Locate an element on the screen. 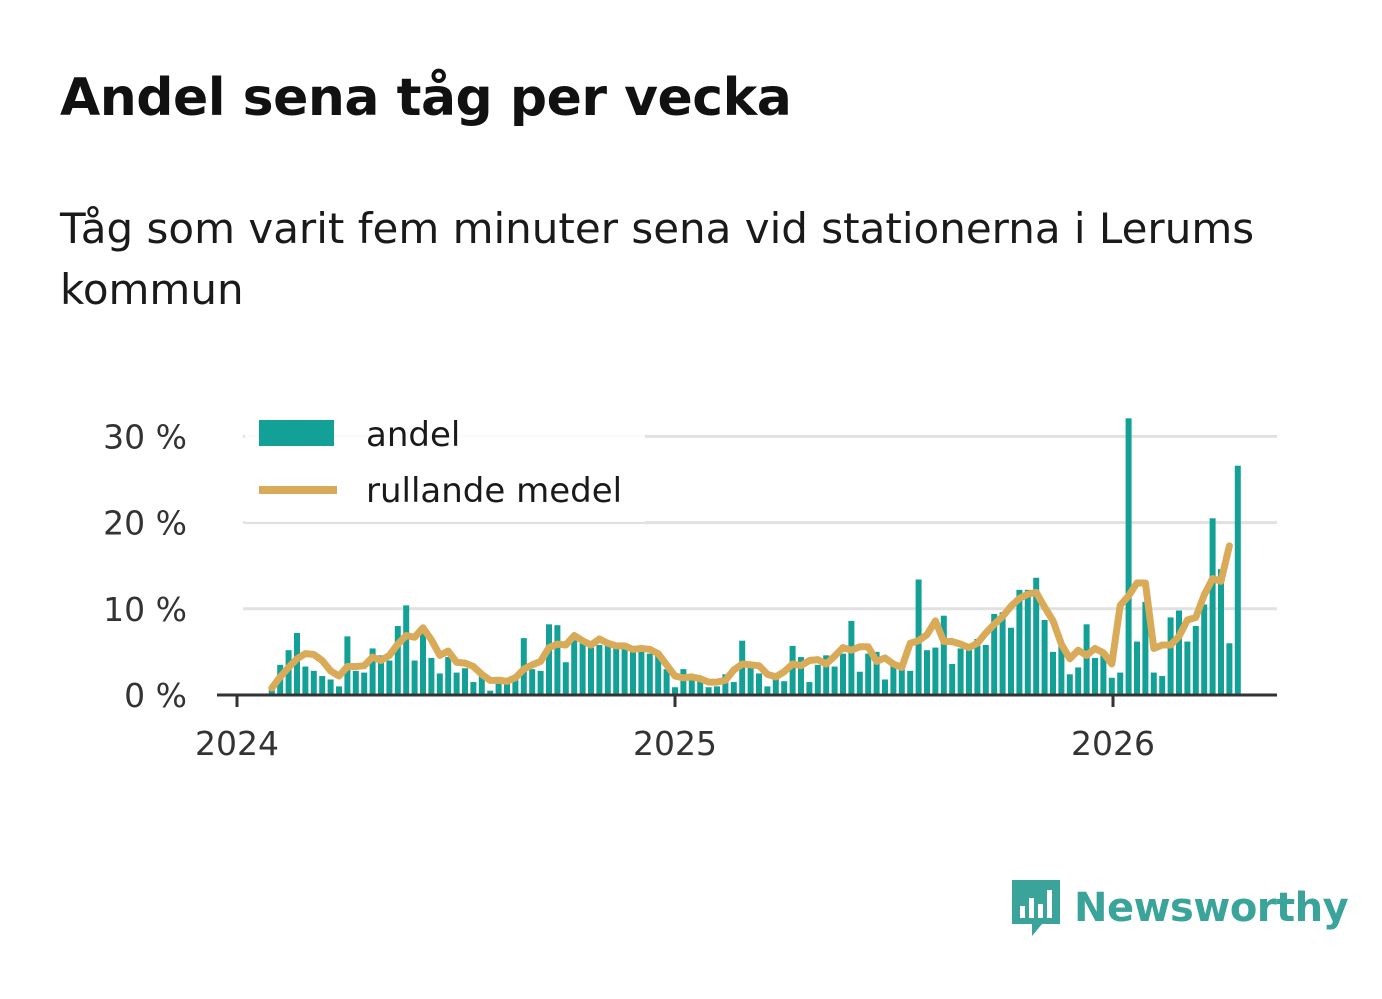 Image resolution: width=1382 pixels, height=999 pixels. y-tick-label: 0 % is located at coordinates (155, 695).